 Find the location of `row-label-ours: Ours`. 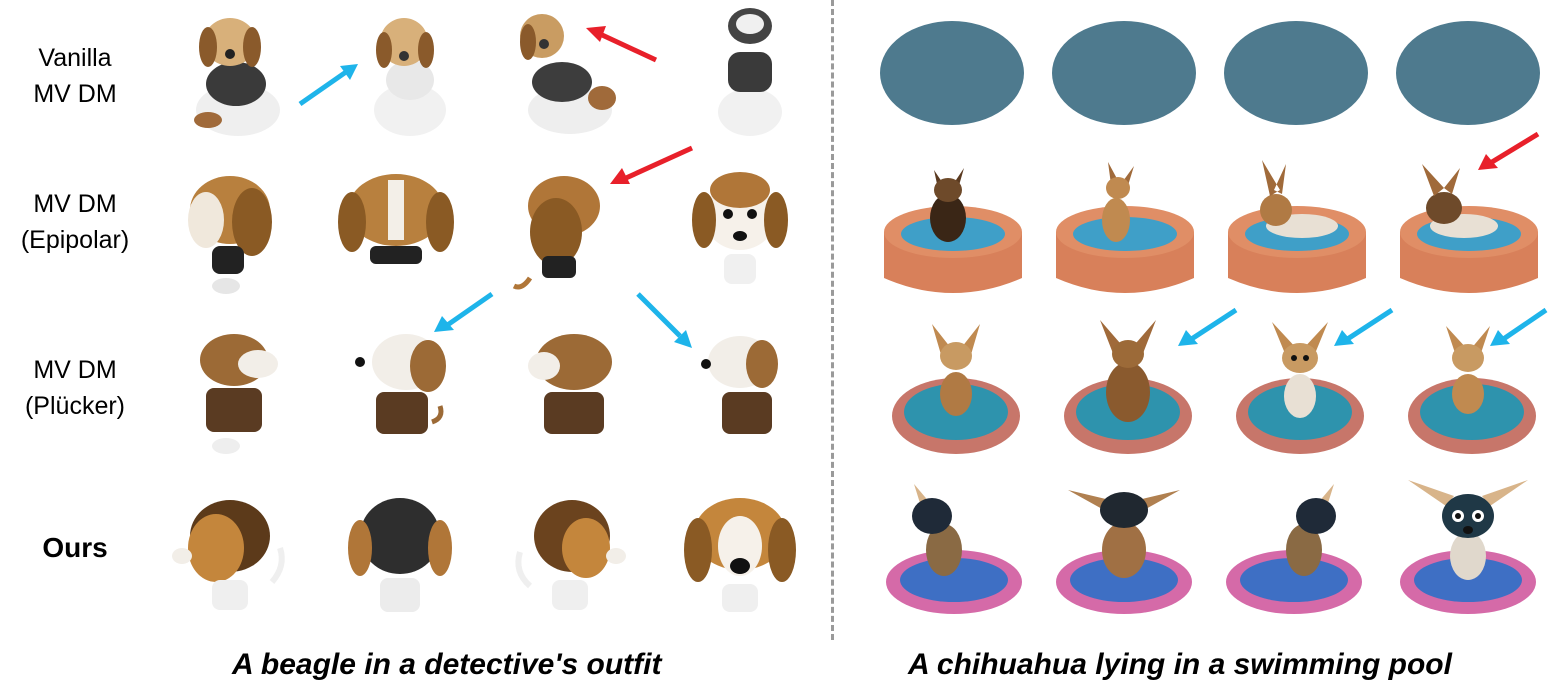

row-label-ours: Ours is located at coordinates (75, 548).